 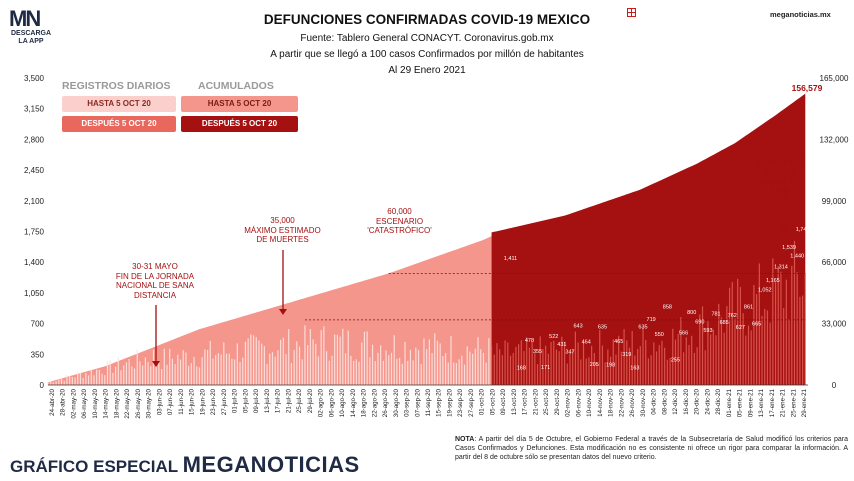 I want to click on daily-data-label: 781, so click(x=715, y=314).